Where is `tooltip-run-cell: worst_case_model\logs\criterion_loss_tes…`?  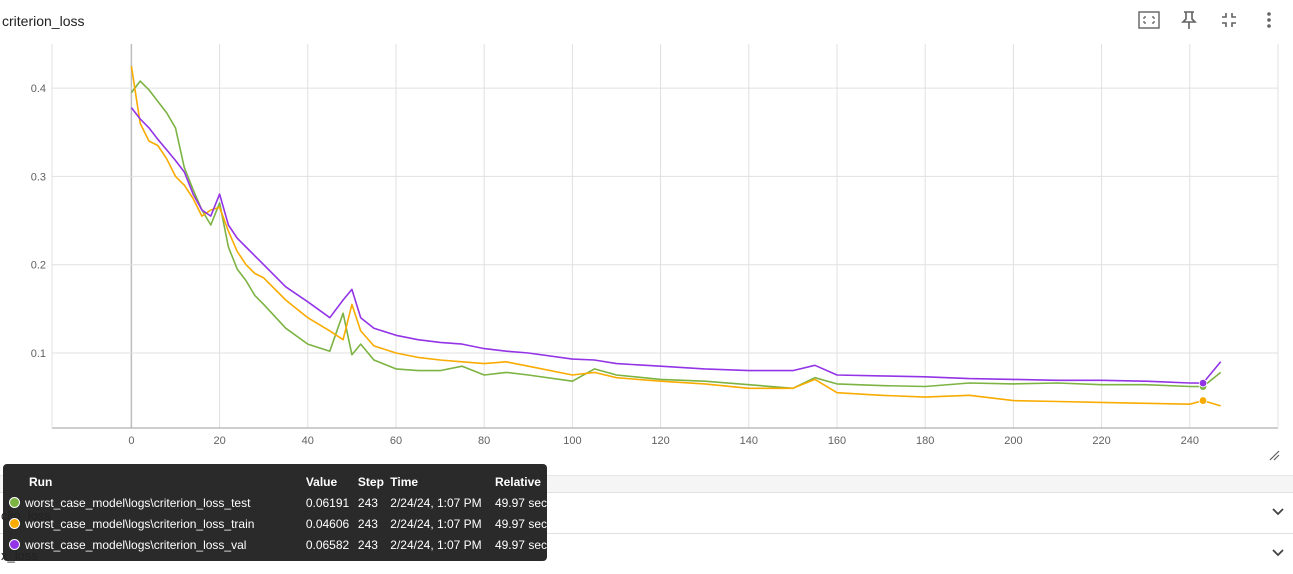
tooltip-run-cell: worst_case_model\logs\criterion_loss_tes… is located at coordinates (157, 502).